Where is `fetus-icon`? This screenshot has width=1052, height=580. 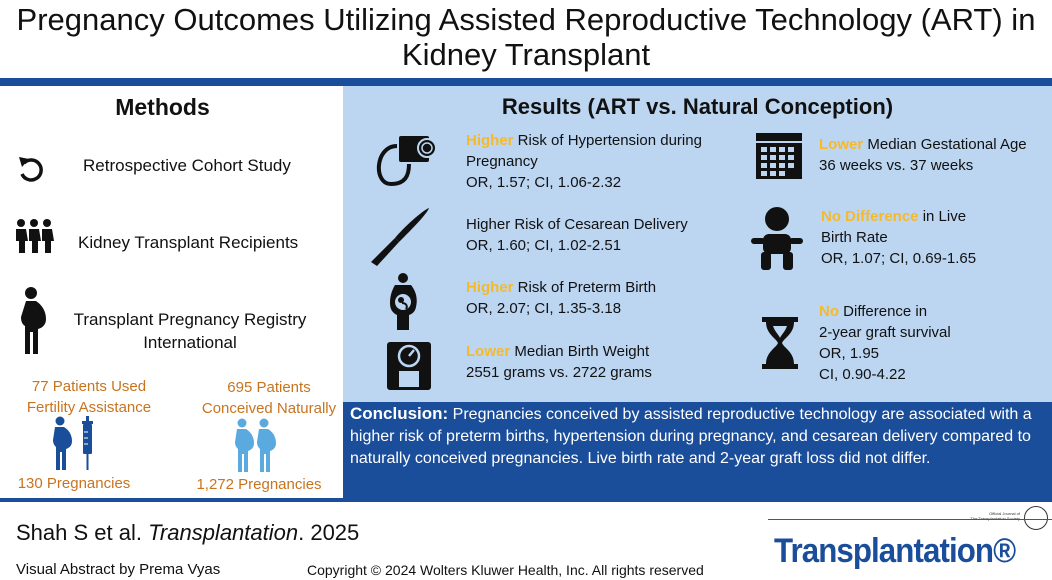 fetus-icon is located at coordinates (403, 301).